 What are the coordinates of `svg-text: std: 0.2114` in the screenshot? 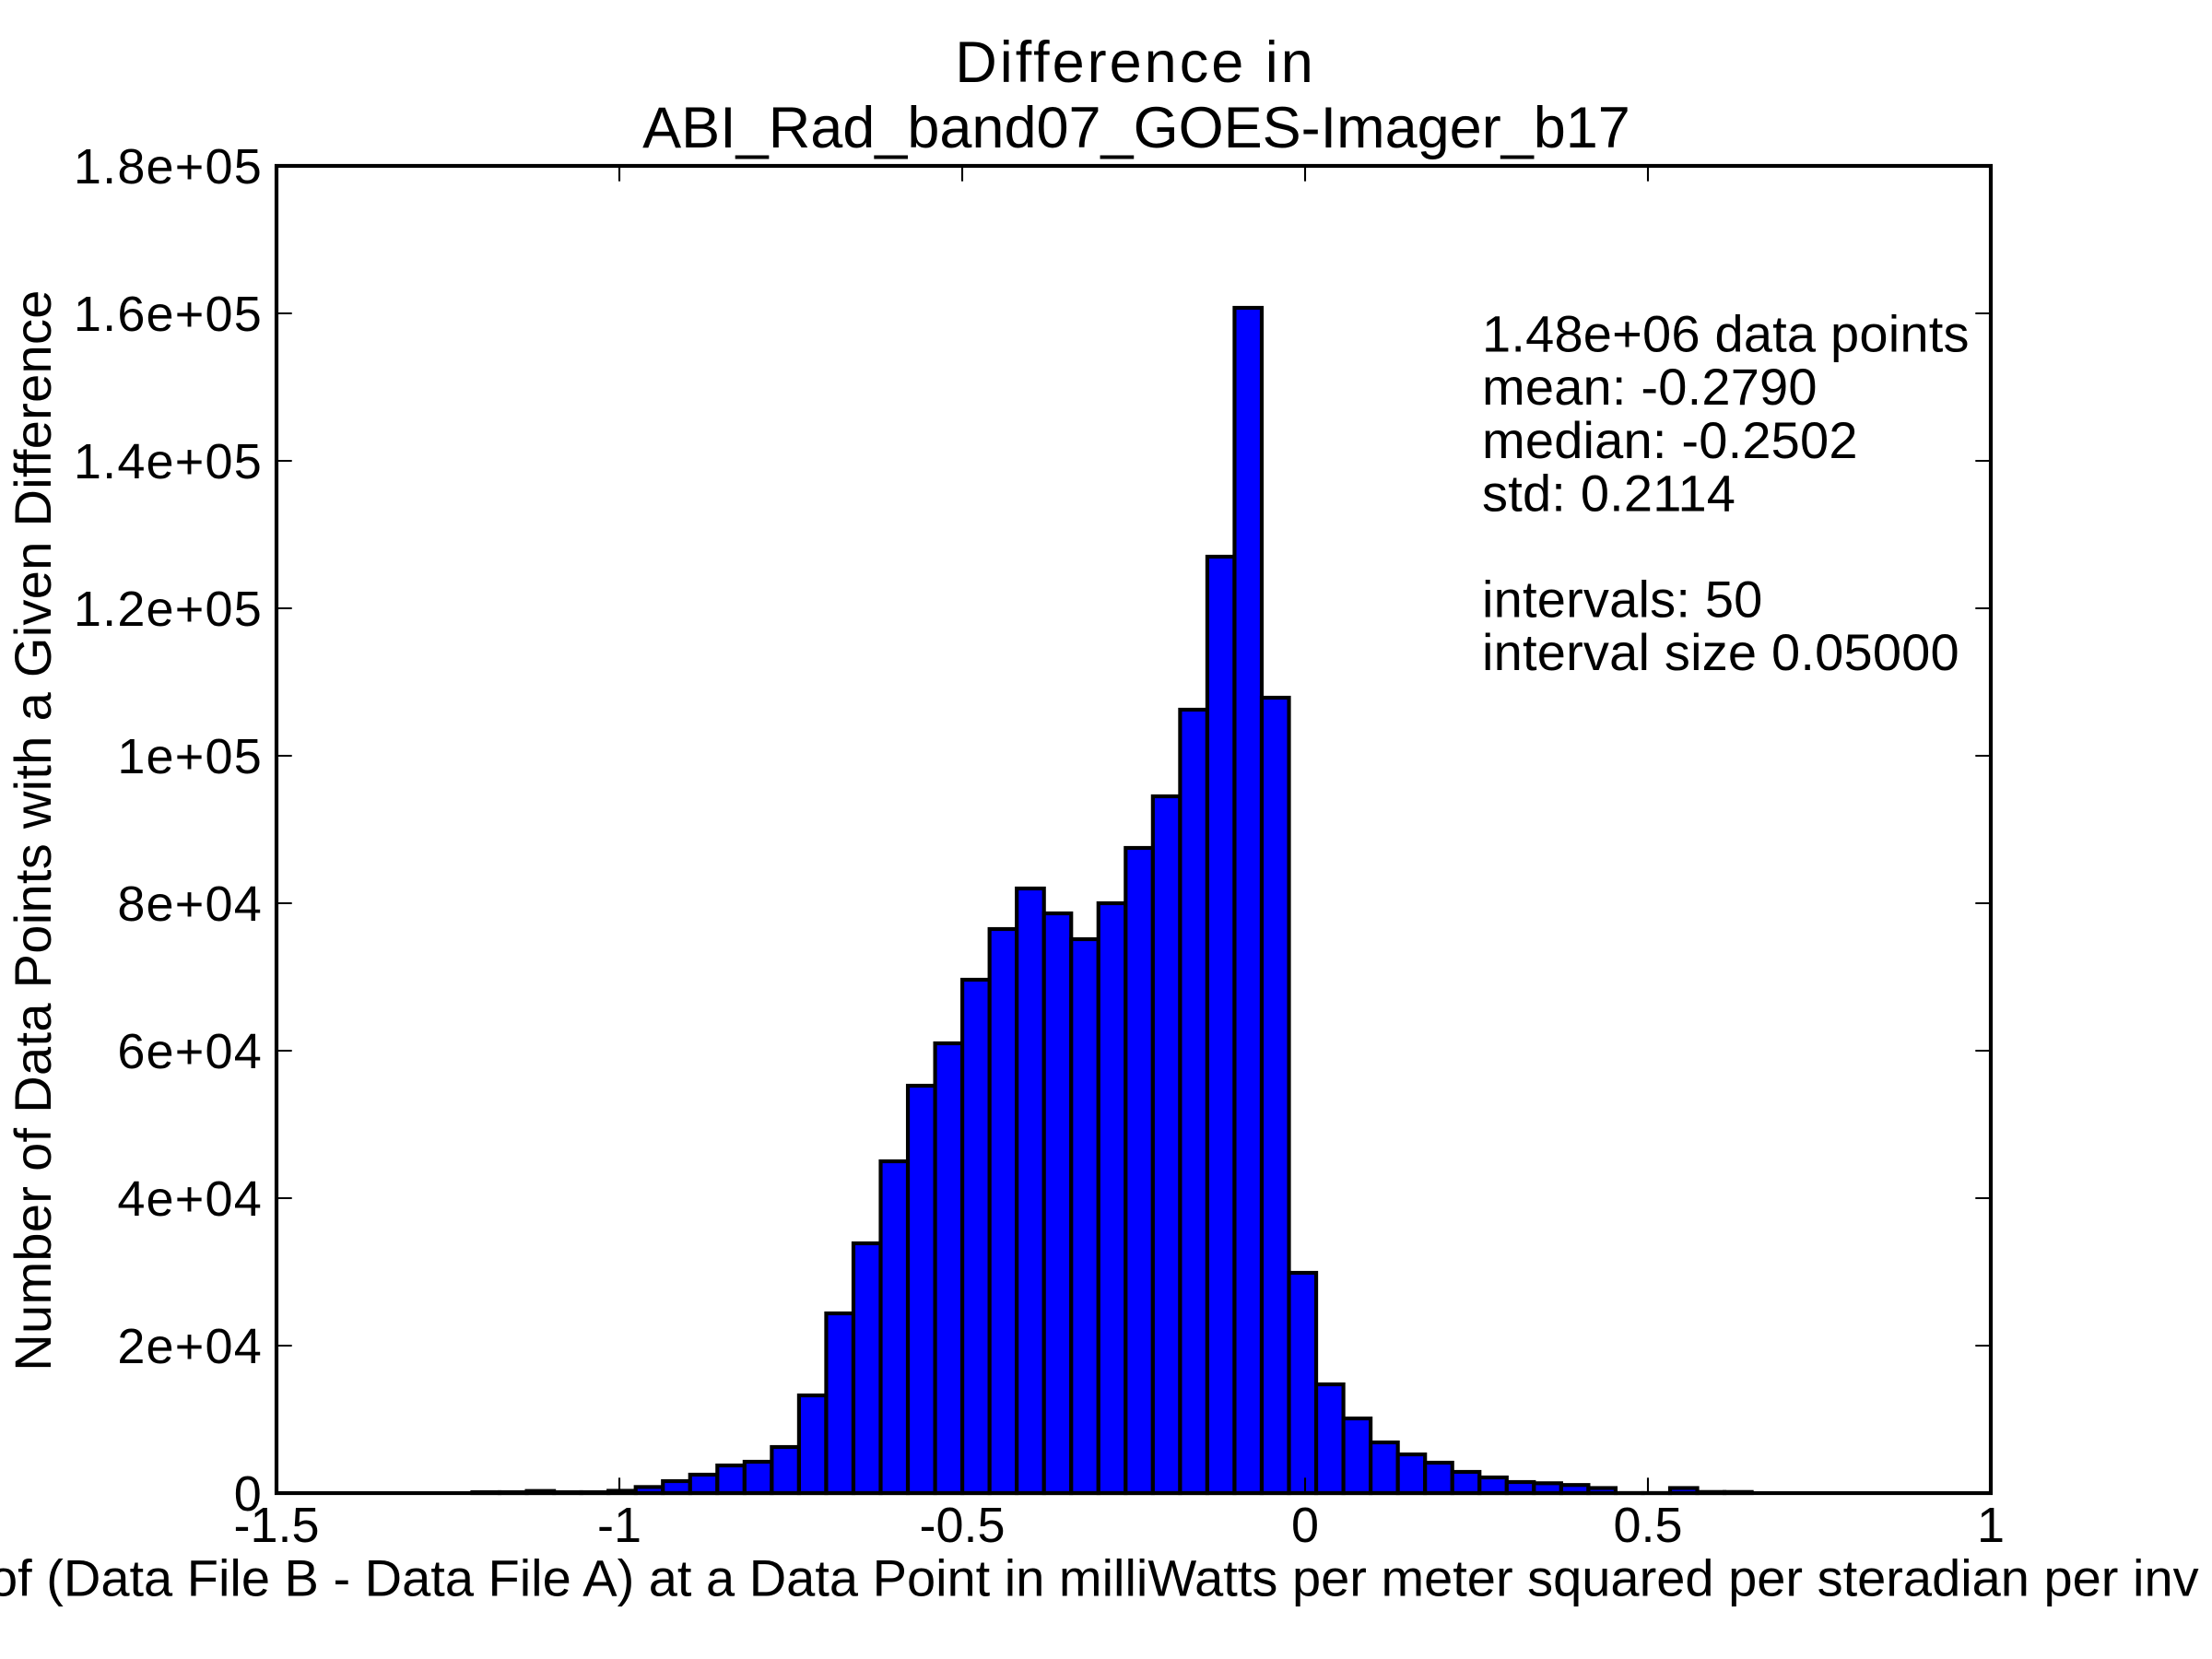 It's located at (1608, 493).